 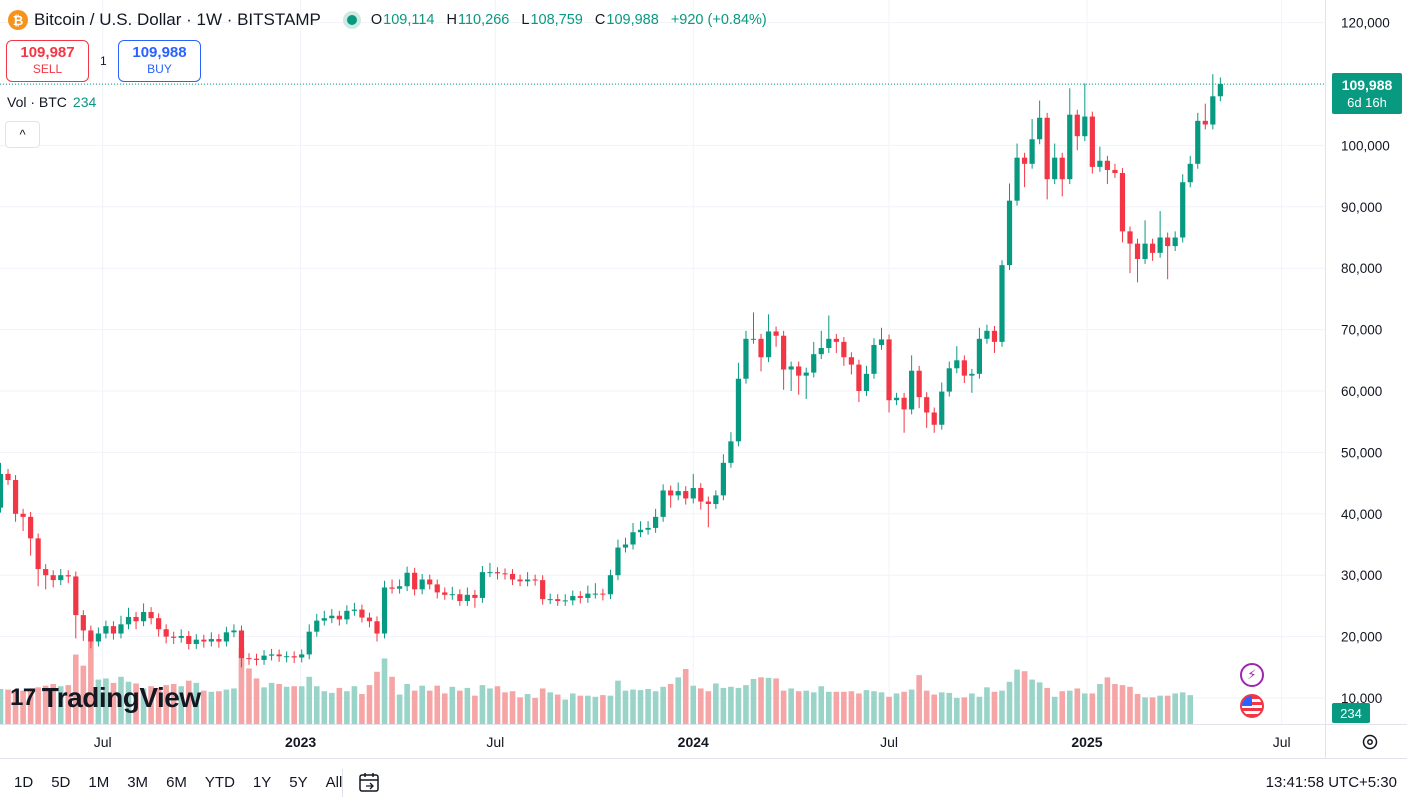 I want to click on last-price-value: 109,988, so click(x=1367, y=84).